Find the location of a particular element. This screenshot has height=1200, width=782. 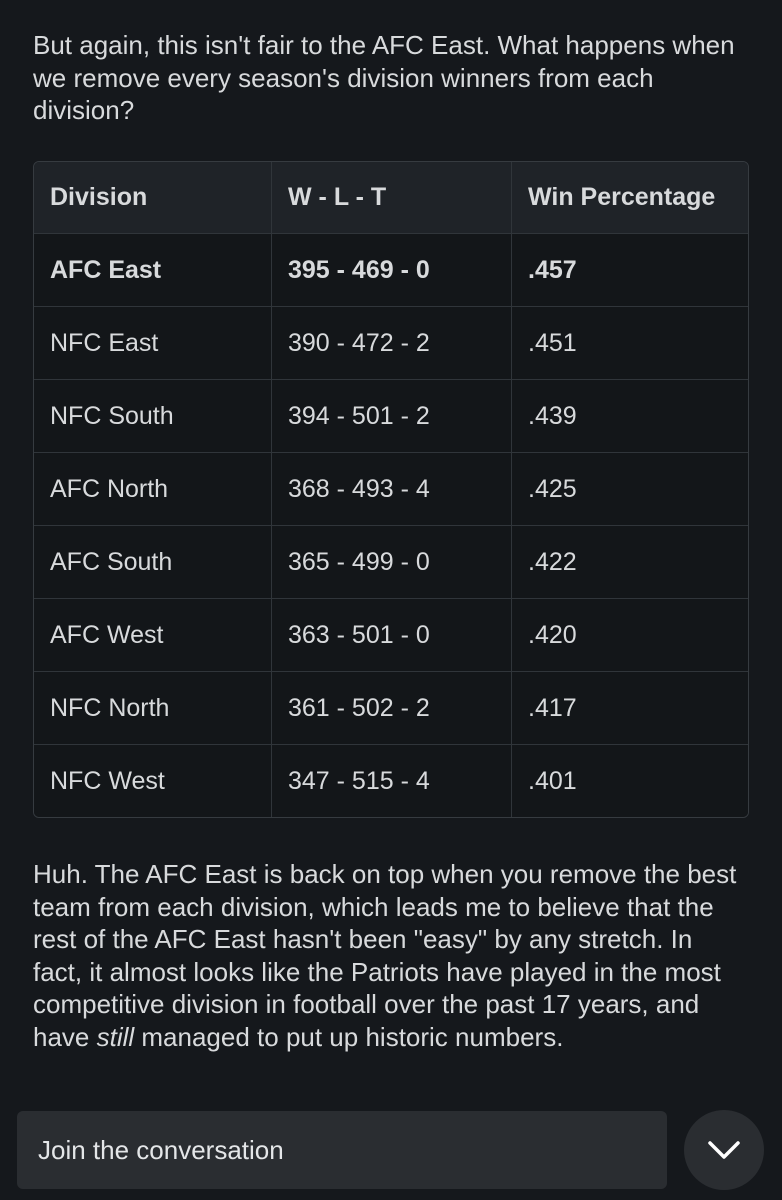

table-row: AFC West 363 - 501 - 0.420 is located at coordinates (391, 635).